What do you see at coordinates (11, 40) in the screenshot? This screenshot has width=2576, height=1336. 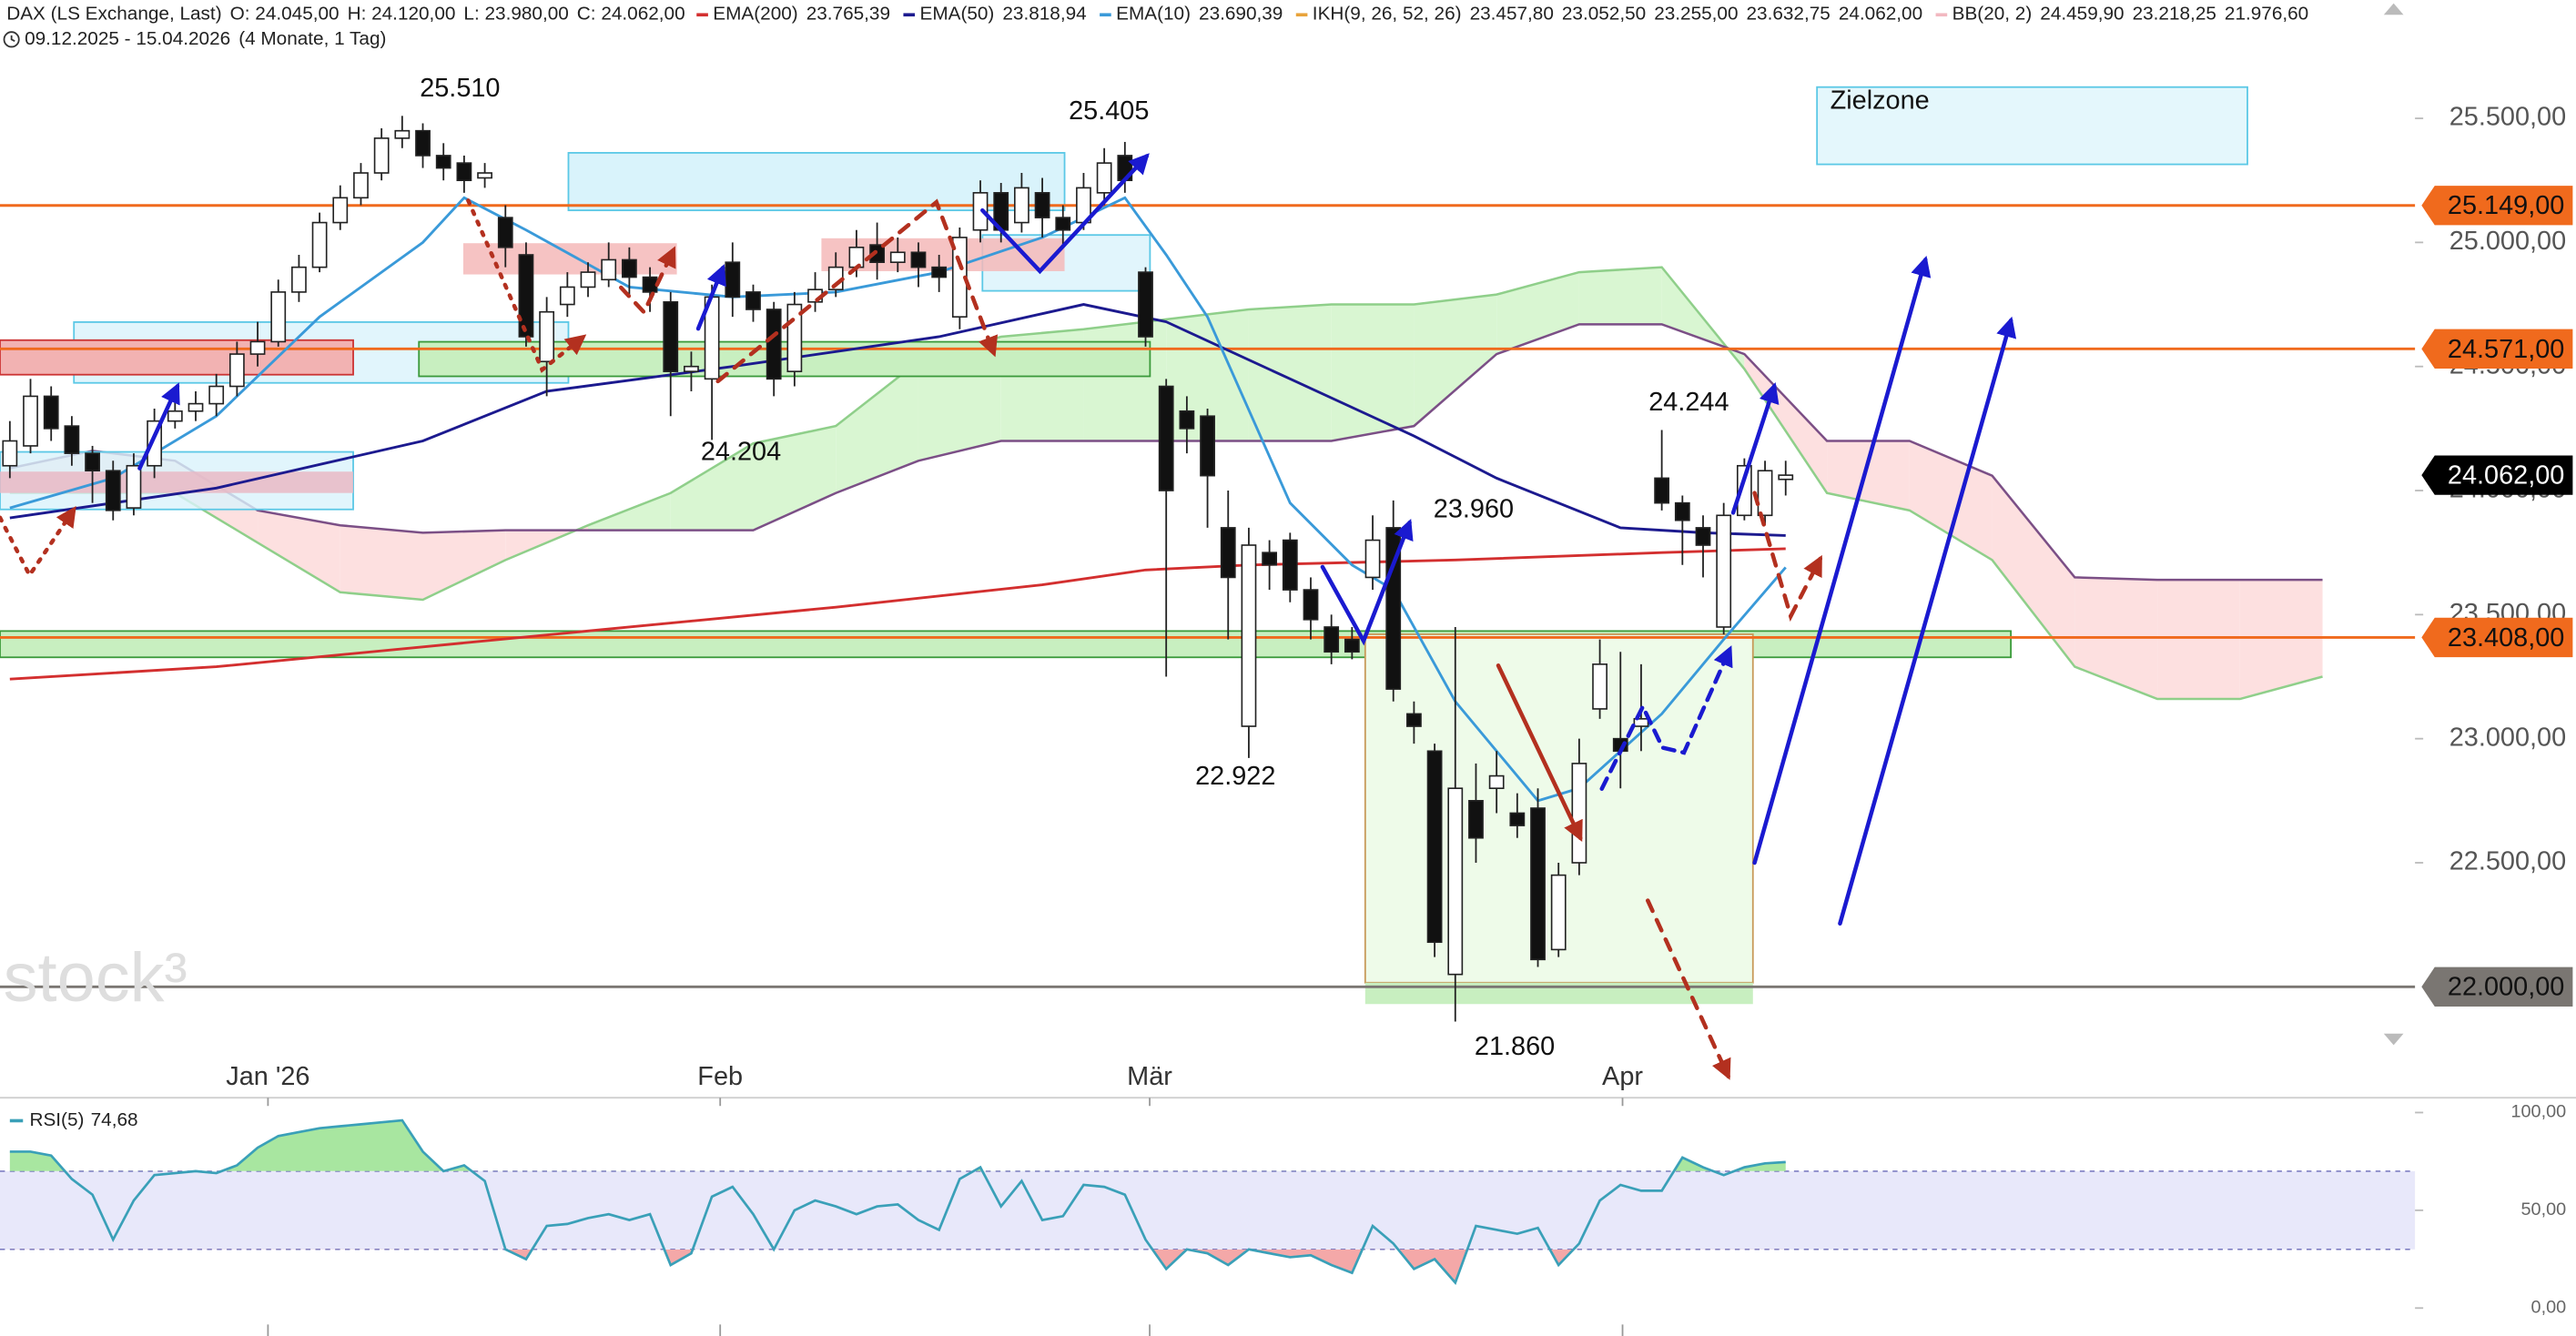 I see `clock-icon` at bounding box center [11, 40].